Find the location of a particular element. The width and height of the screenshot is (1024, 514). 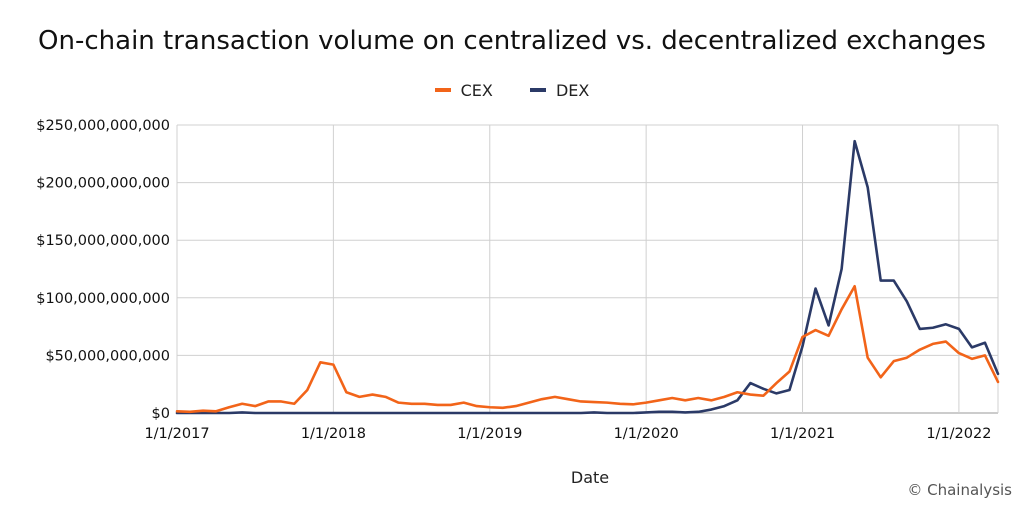

x-tick-label: 1/1/2018 is located at coordinates (333, 434).